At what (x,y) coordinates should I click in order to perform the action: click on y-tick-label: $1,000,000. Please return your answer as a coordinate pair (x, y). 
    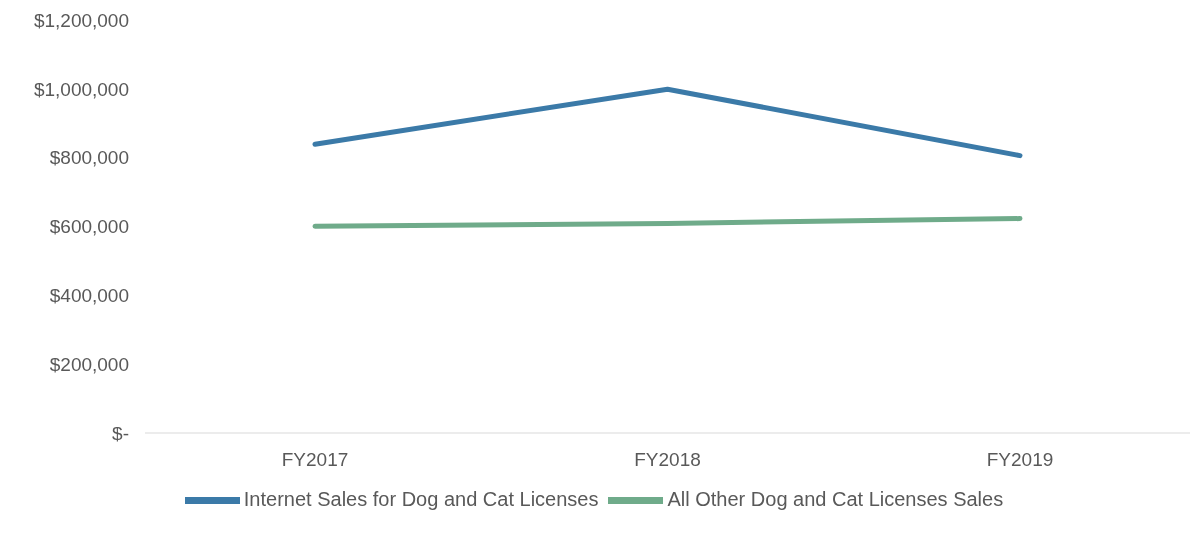
    Looking at the image, I should click on (81, 89).